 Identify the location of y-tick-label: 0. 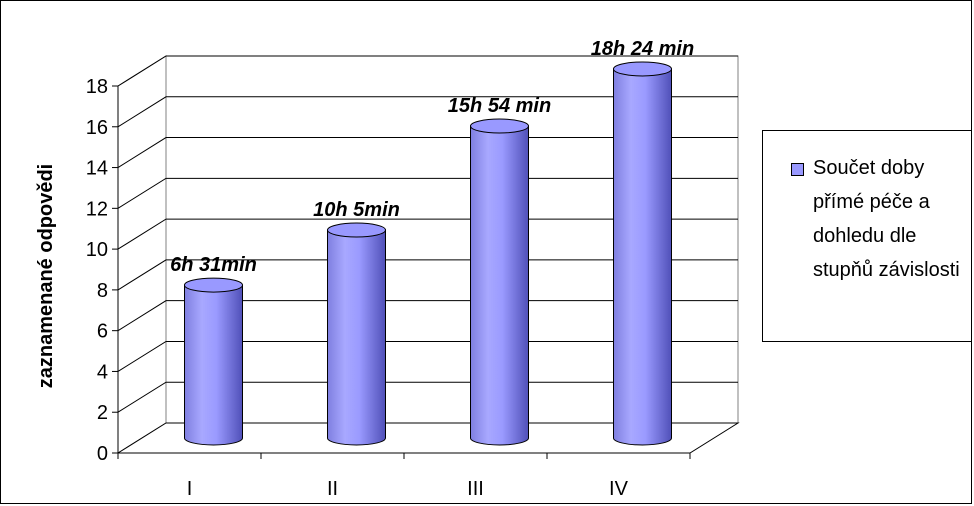
(102, 454).